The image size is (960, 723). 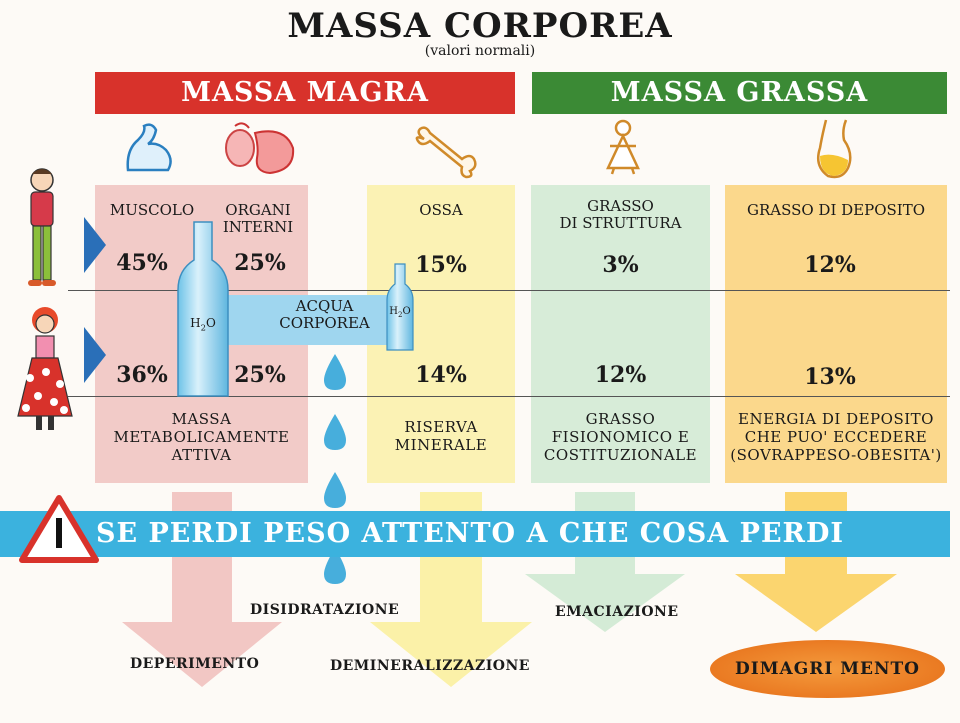 I want to click on muscle-arm-icon, so click(x=149, y=147).